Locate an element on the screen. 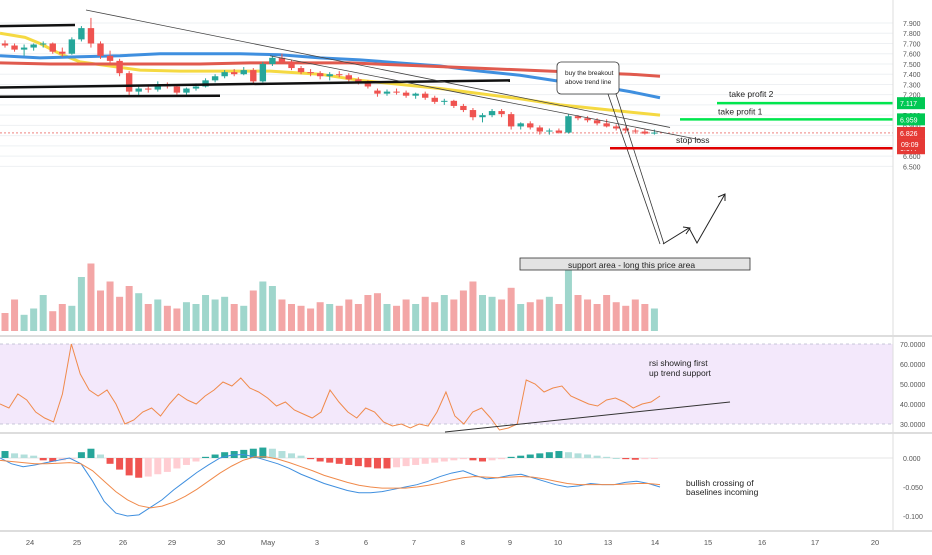  x-axis-tick-label: 13 is located at coordinates (608, 542).